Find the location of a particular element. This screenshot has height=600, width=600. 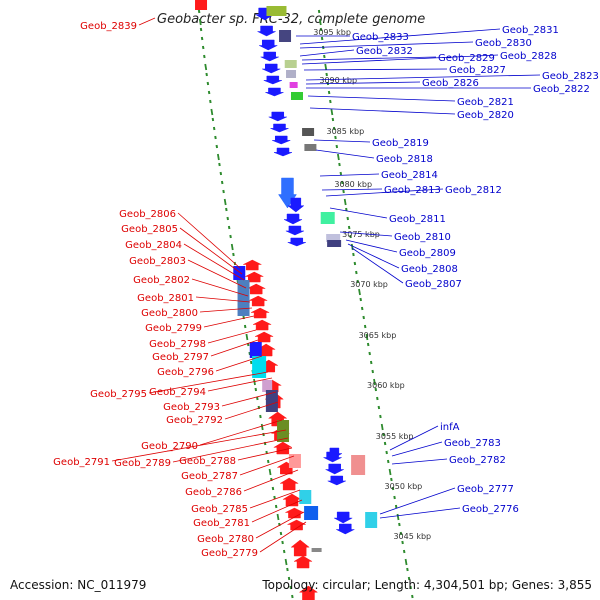

gene-label: infA is located at coordinates (450, 427).